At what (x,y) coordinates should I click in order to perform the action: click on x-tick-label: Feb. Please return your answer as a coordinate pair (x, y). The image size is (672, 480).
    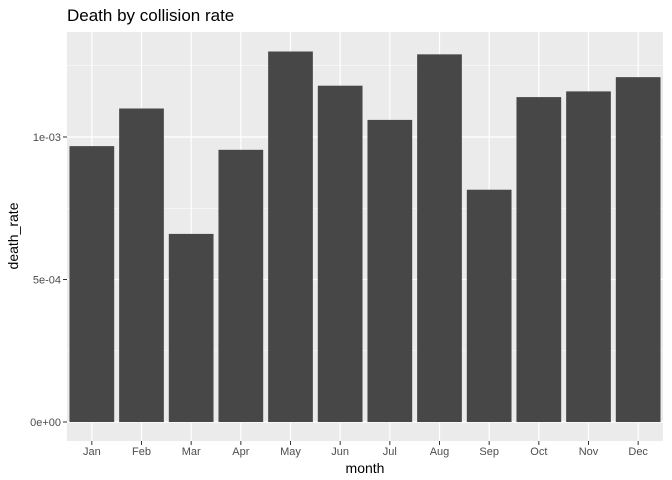
    Looking at the image, I should click on (141, 452).